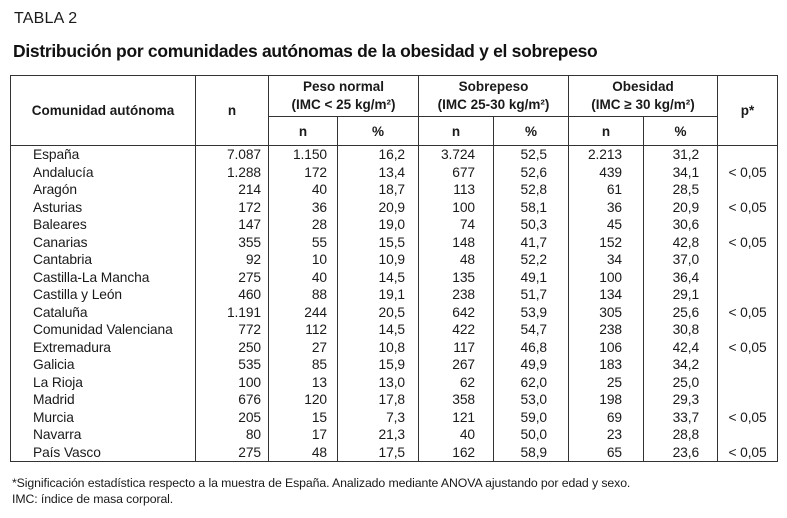  Describe the element at coordinates (378, 382) in the screenshot. I see `cell-normal-pct: 13,0` at that location.